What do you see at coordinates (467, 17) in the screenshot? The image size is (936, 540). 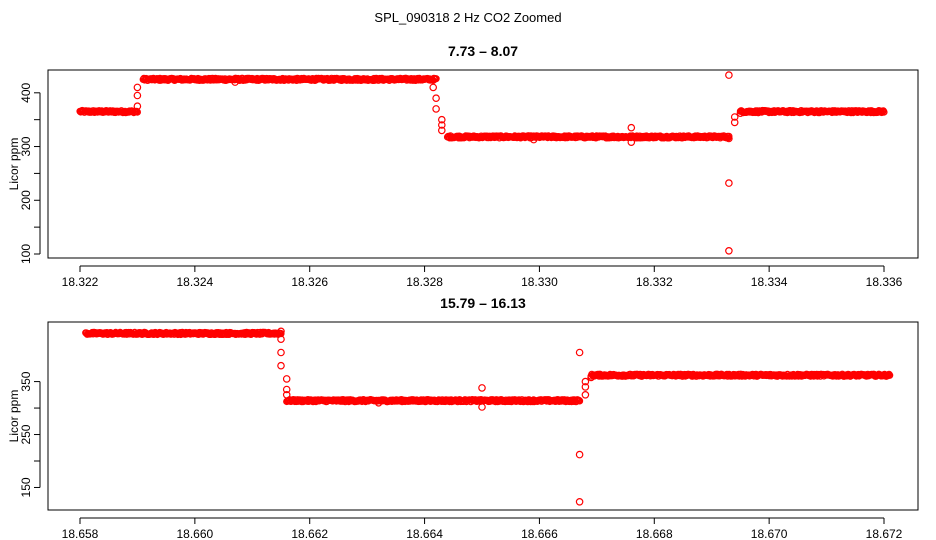 I see `figure-title: SPL_090318 2 Hz CO2 Zoomed` at bounding box center [467, 17].